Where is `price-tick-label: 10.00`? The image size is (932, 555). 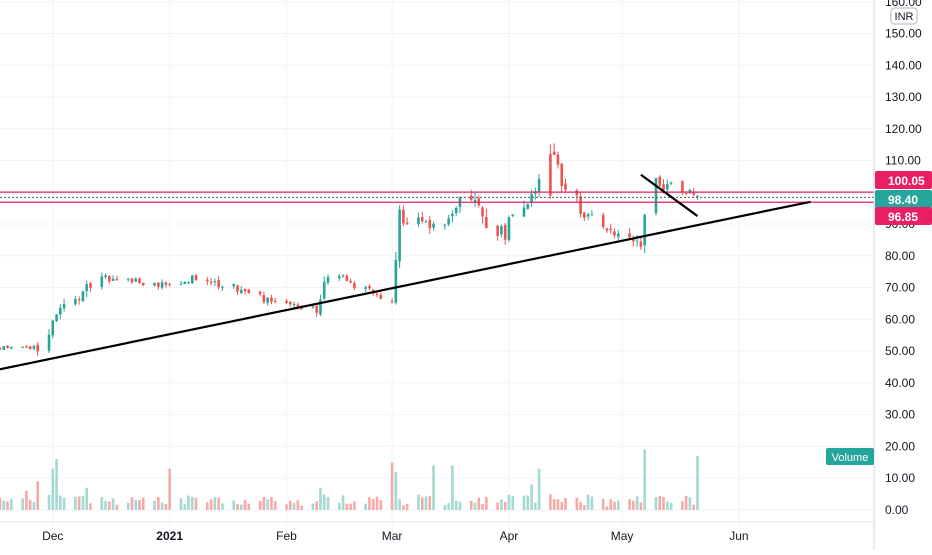
price-tick-label: 10.00 is located at coordinates (900, 478).